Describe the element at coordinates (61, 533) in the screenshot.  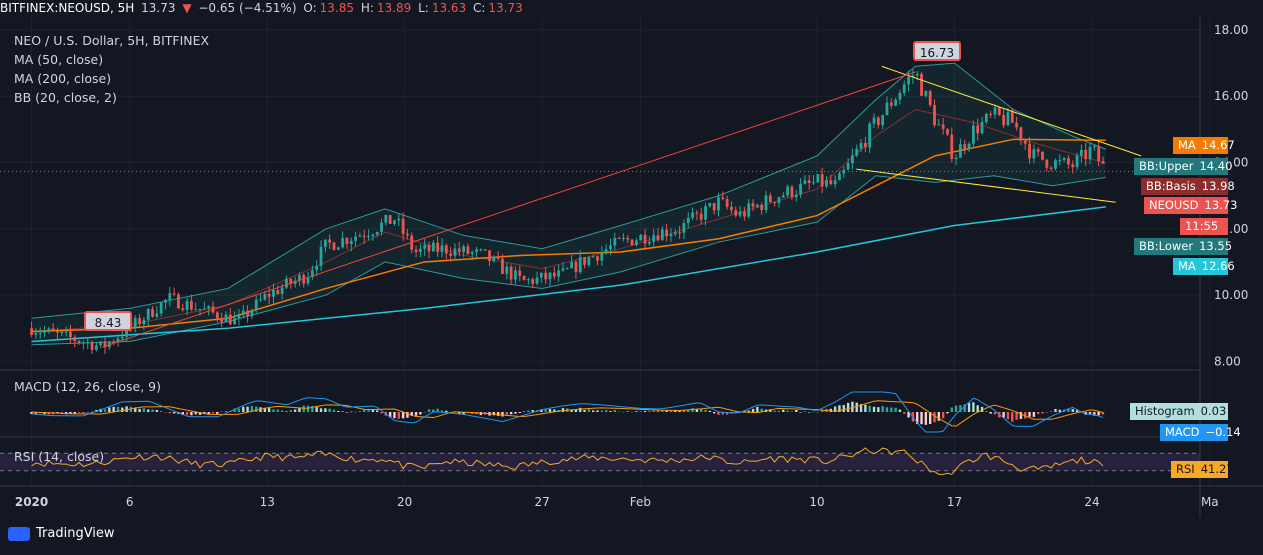
I see `tradingview-logo: TradingView` at that location.